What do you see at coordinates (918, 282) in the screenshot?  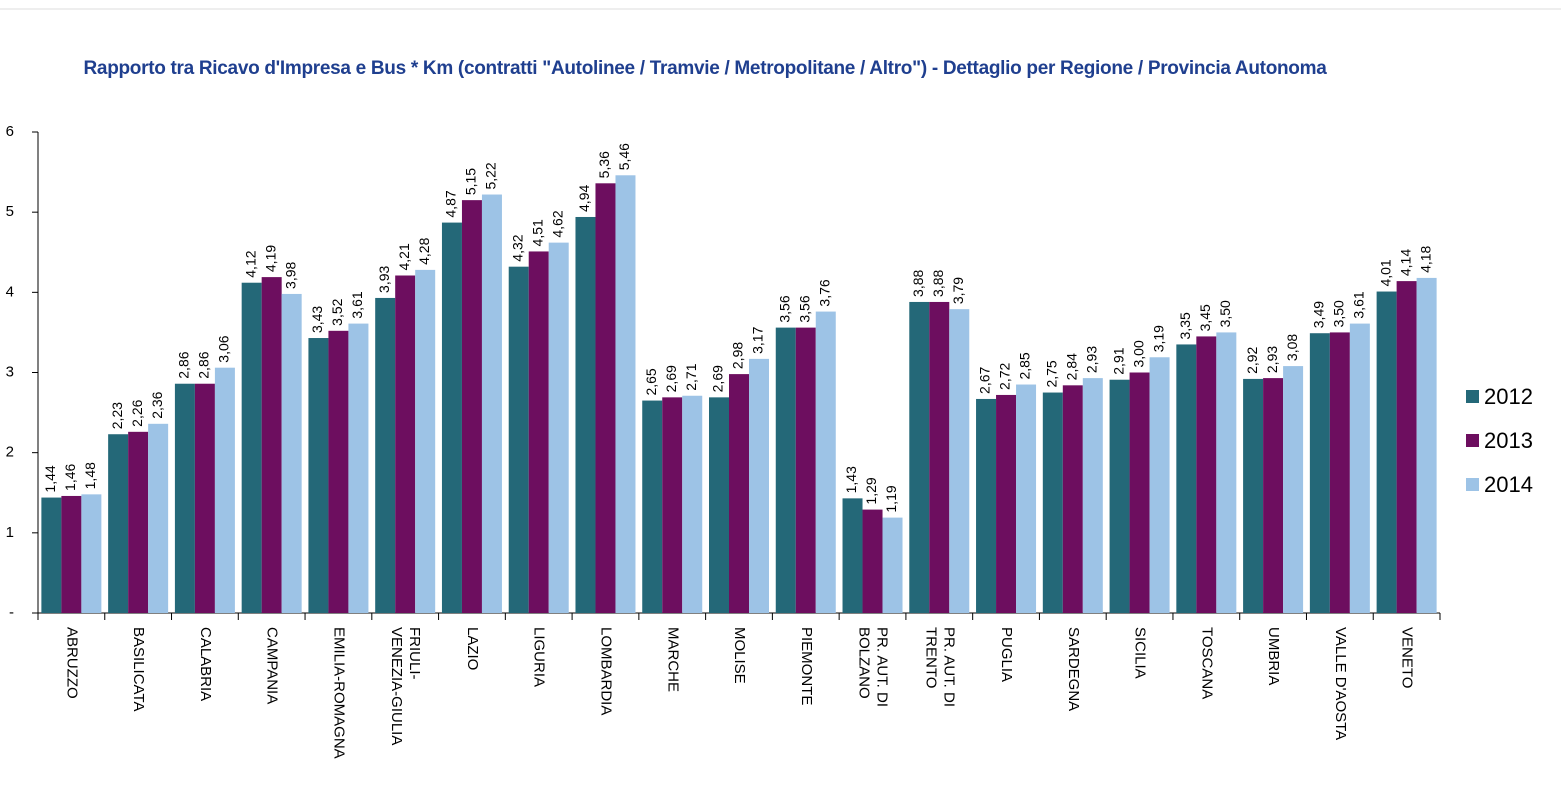 I see `value-label: 3,88` at bounding box center [918, 282].